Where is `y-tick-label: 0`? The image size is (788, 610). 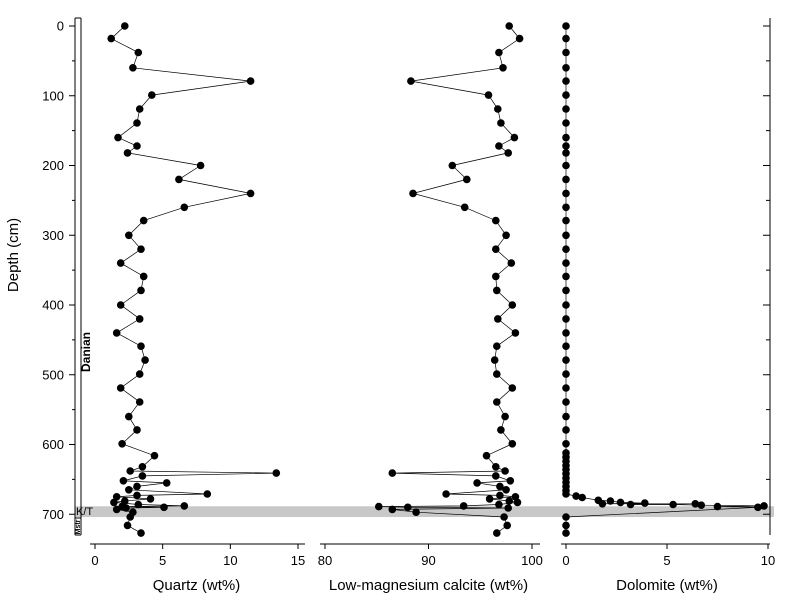 y-tick-label: 0 is located at coordinates (60, 26).